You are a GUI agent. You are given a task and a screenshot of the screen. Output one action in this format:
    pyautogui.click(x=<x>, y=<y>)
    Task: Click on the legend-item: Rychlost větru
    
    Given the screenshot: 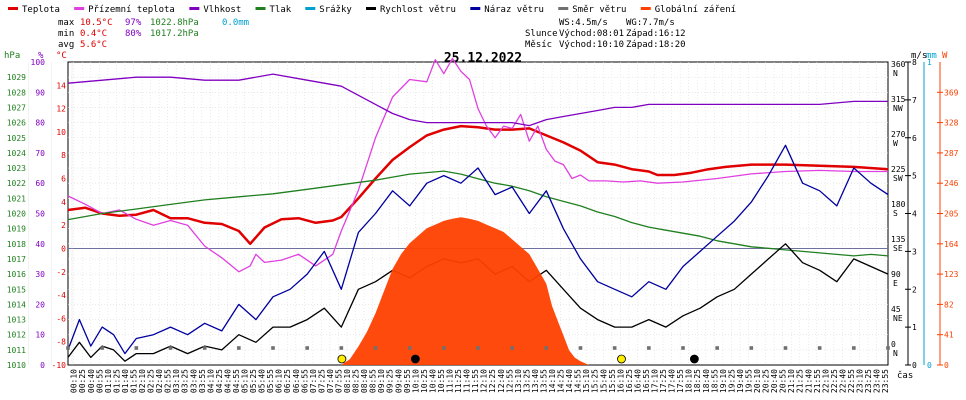 What is the action you would take?
    pyautogui.click(x=411, y=10)
    